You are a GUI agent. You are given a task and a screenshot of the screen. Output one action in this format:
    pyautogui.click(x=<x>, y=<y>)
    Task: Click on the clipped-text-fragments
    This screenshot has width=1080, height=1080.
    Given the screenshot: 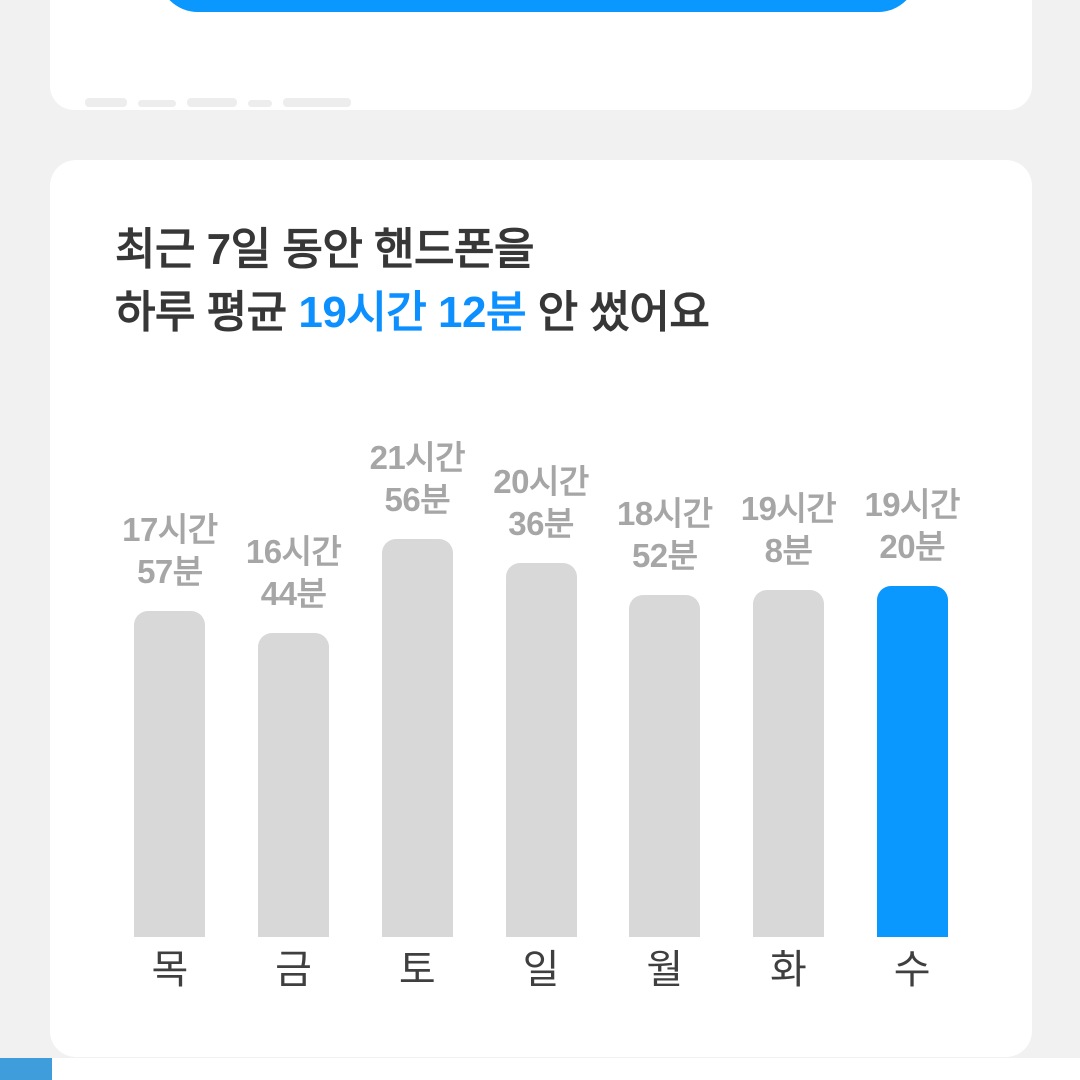 What is the action you would take?
    pyautogui.click(x=218, y=101)
    